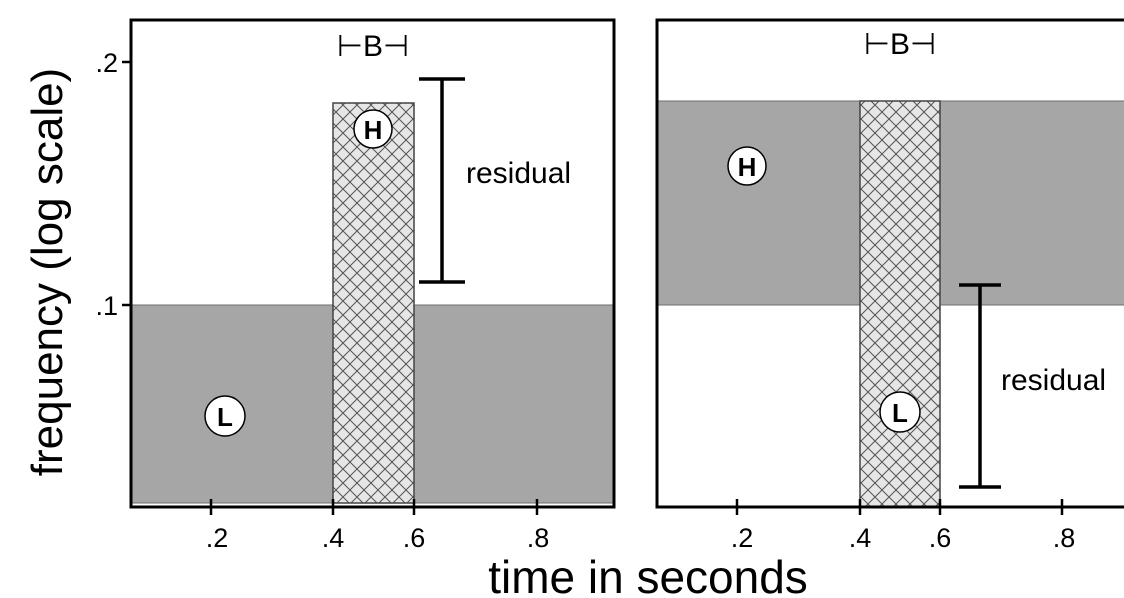 The width and height of the screenshot is (1124, 598). I want to click on x-axis-title: time in seconds, so click(648, 574).